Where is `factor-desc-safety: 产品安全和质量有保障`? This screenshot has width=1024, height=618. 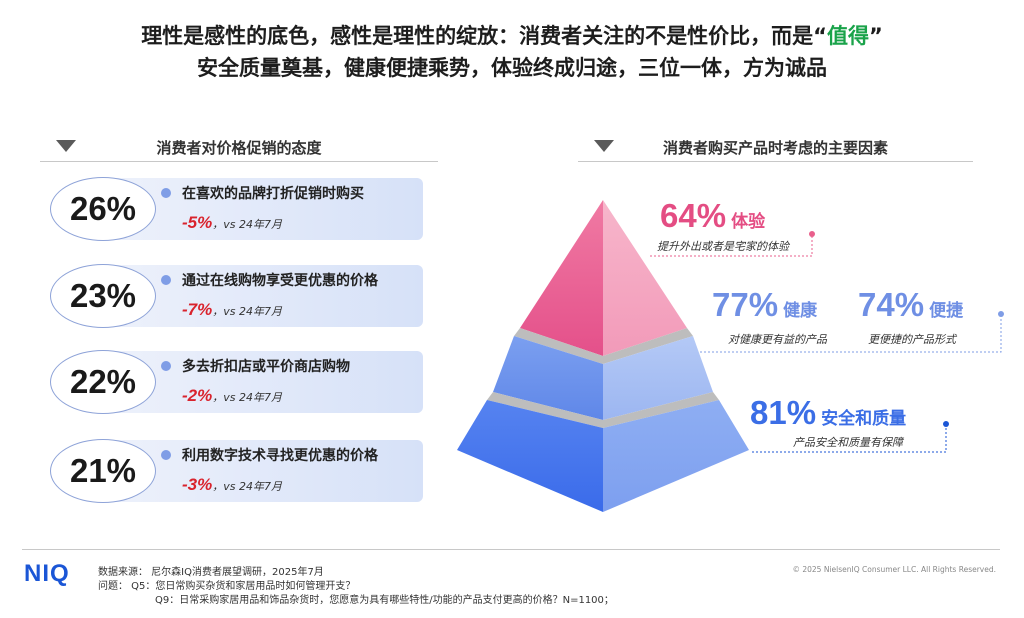 factor-desc-safety: 产品安全和质量有保障 is located at coordinates (848, 442).